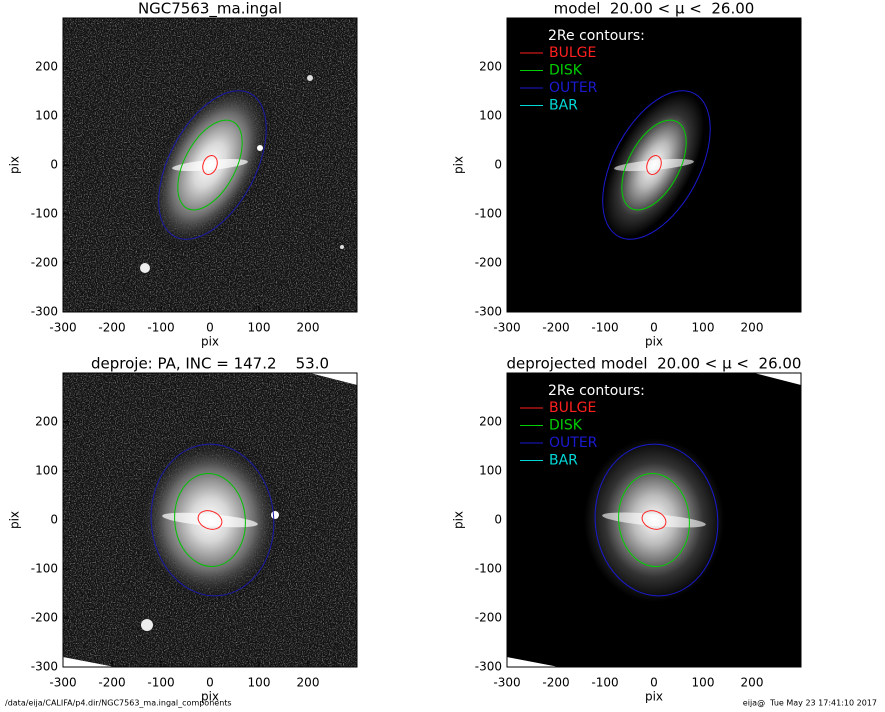 Image resolution: width=885 pixels, height=712 pixels. What do you see at coordinates (210, 9) in the screenshot?
I see `chart-title: NGC7563_ma.ingal` at bounding box center [210, 9].